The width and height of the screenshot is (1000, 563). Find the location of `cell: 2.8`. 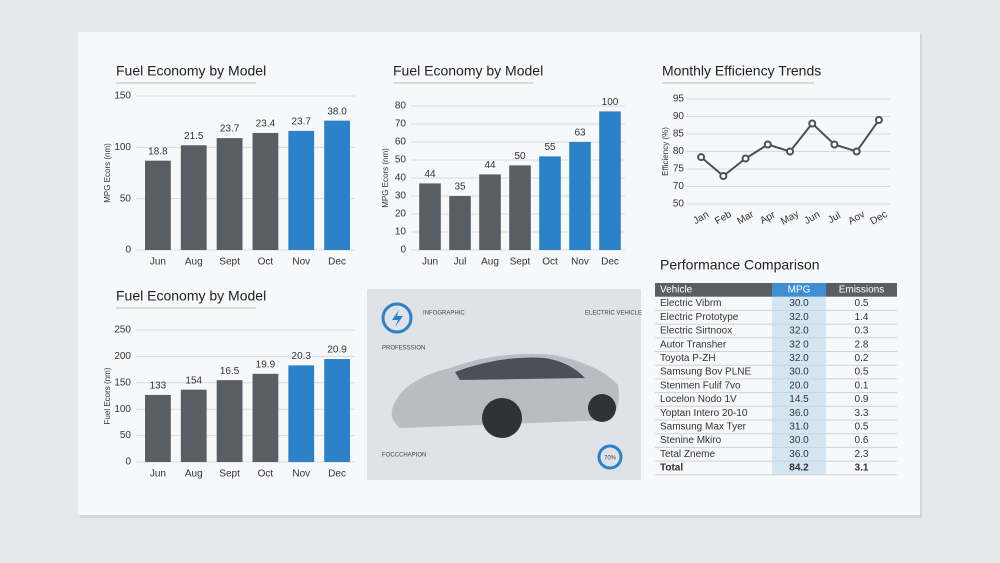

cell: 2.8 is located at coordinates (862, 344).